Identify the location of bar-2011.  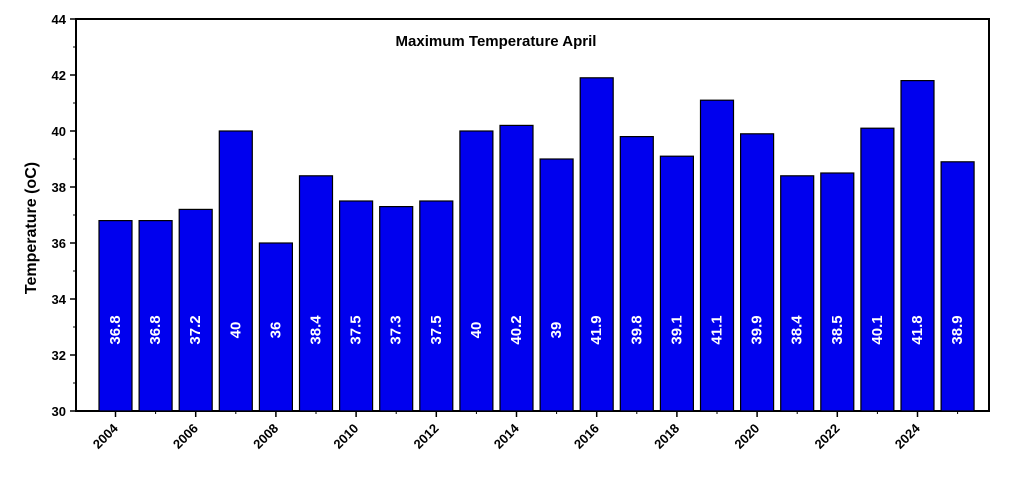
(396, 309).